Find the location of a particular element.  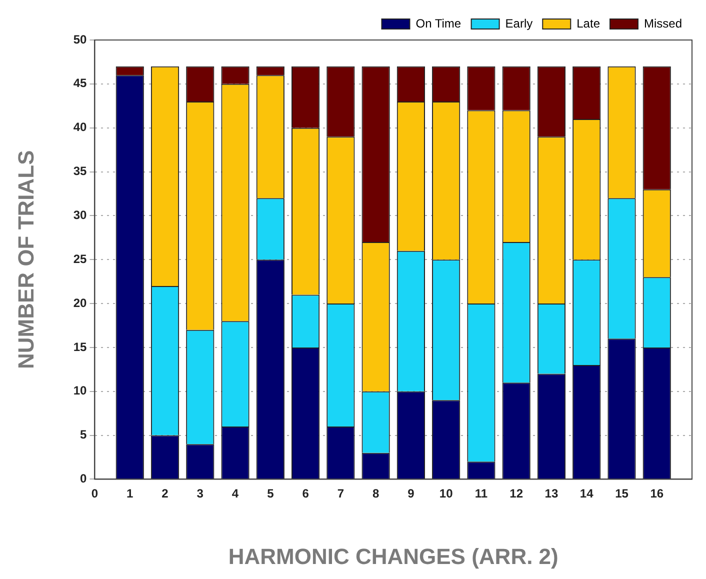

y-tick-label: 45 is located at coordinates (80, 83).